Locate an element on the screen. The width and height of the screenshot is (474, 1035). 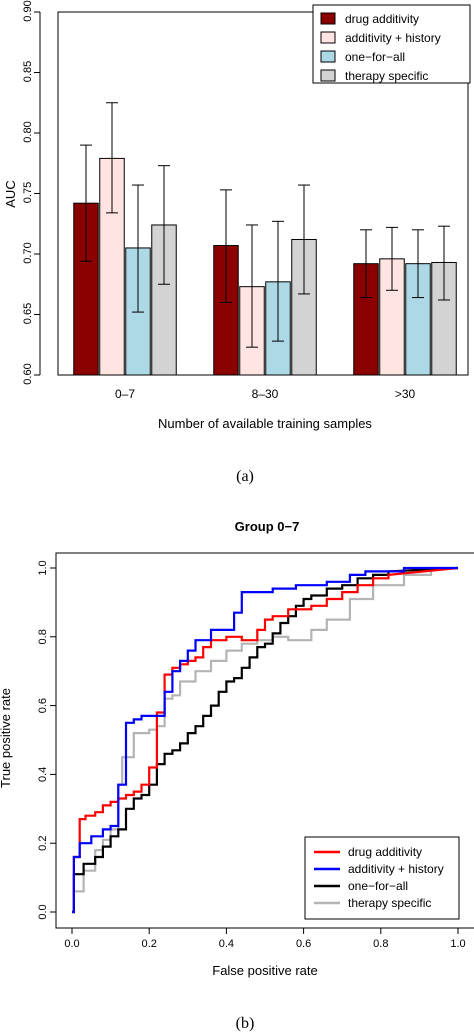
bar-x-axis: 0–7 8–30 >30 is located at coordinates (265, 394).